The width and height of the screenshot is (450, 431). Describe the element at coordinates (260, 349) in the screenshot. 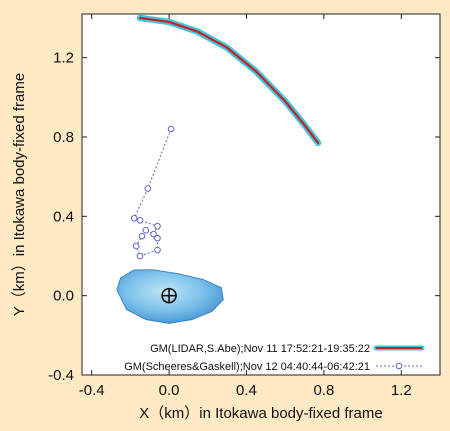

I see `legend-label-lidar: GM(LIDAR,S.Abe);Nov 11 17:52:21-19:35:22` at that location.